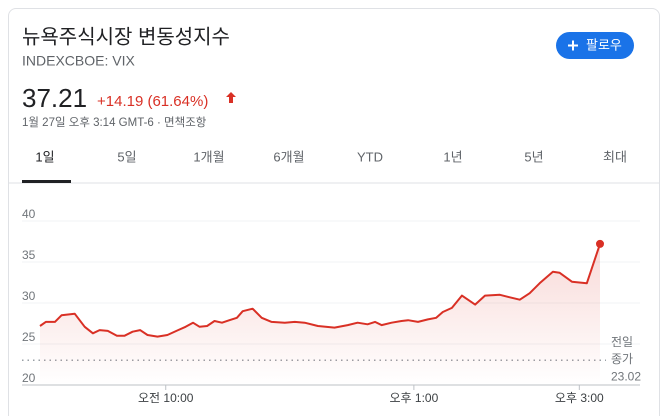 This screenshot has height=416, width=669. Describe the element at coordinates (208, 156) in the screenshot. I see `tab: 1개월` at that location.